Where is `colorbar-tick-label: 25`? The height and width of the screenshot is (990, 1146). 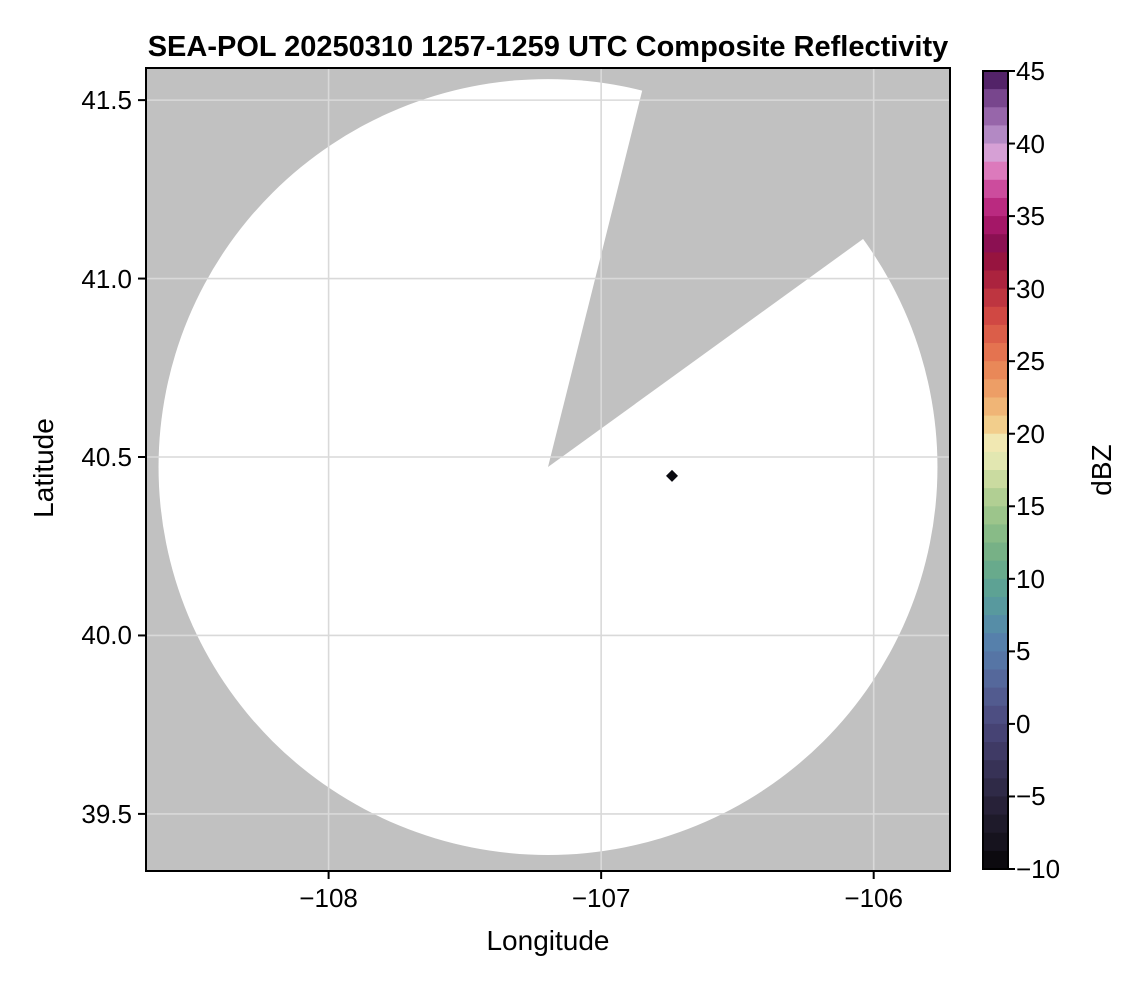
colorbar-tick-label: 25 is located at coordinates (1030, 361).